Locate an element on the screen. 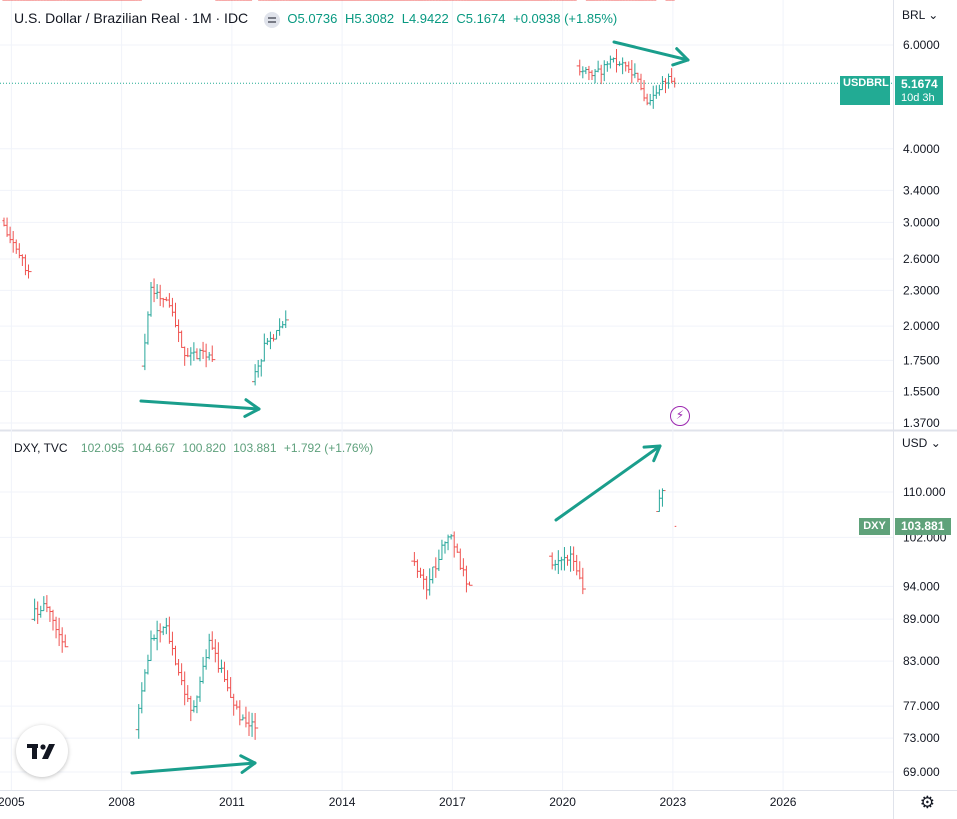 This screenshot has height=819, width=957. y-tick-label: 1.5500 is located at coordinates (921, 391).